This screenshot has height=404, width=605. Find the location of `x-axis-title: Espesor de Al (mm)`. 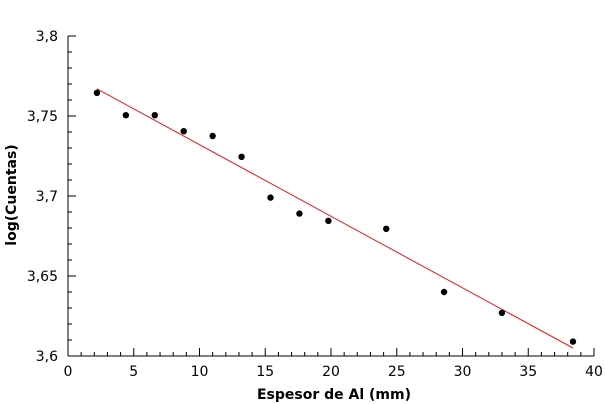

x-axis-title: Espesor de Al (mm) is located at coordinates (334, 395).